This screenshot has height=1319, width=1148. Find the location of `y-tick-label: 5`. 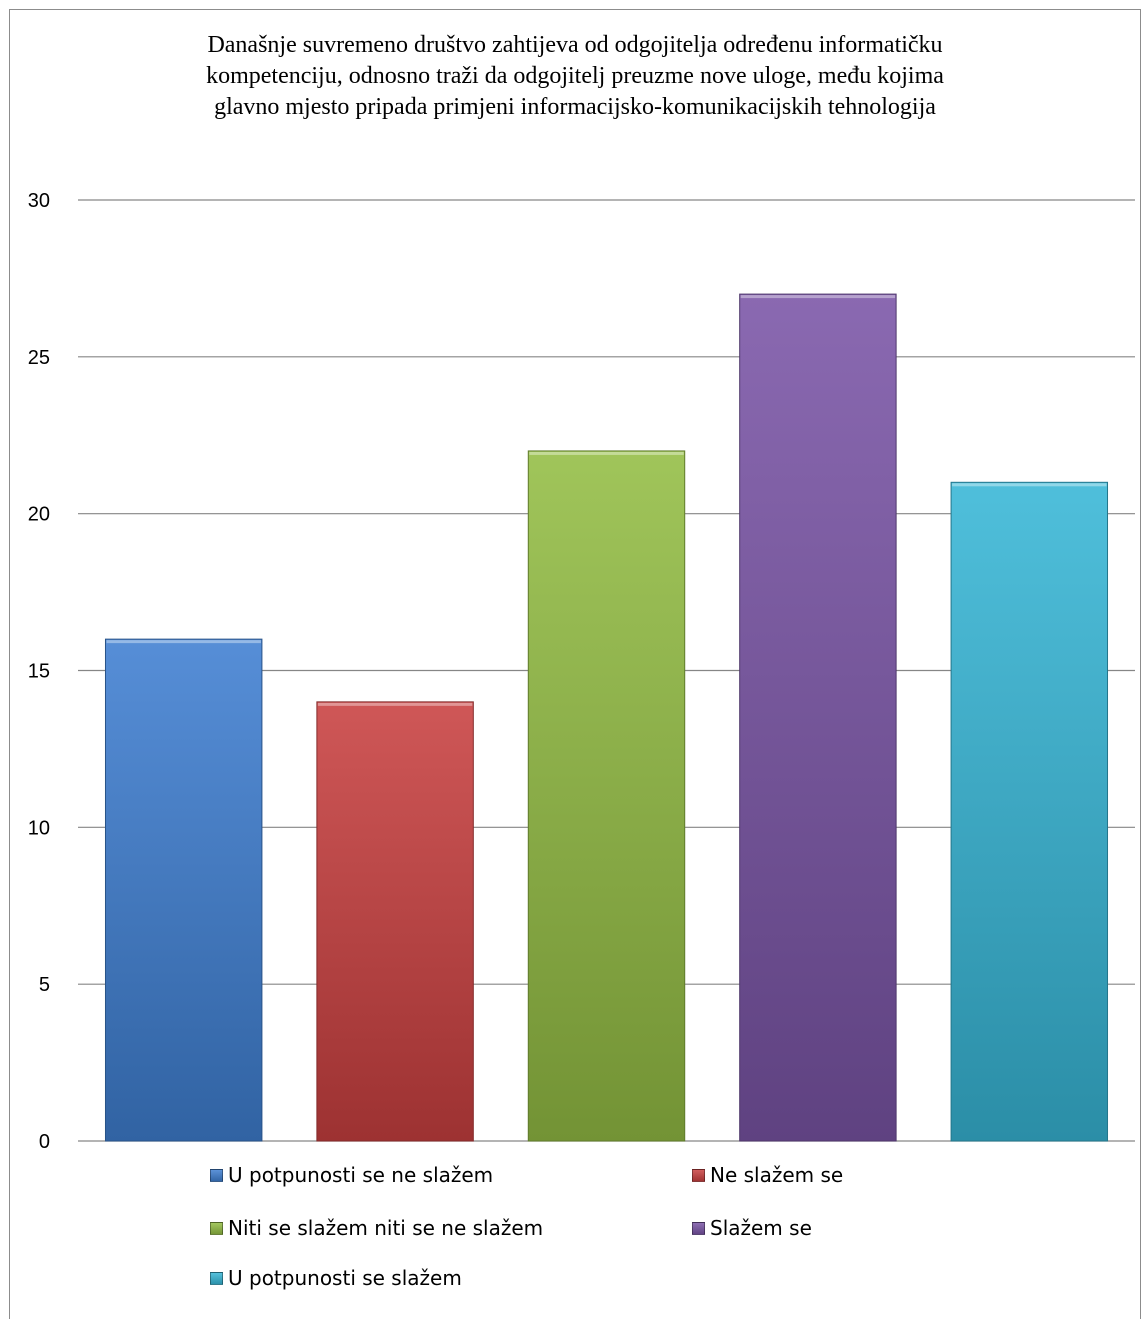

y-tick-label: 5 is located at coordinates (44, 985).